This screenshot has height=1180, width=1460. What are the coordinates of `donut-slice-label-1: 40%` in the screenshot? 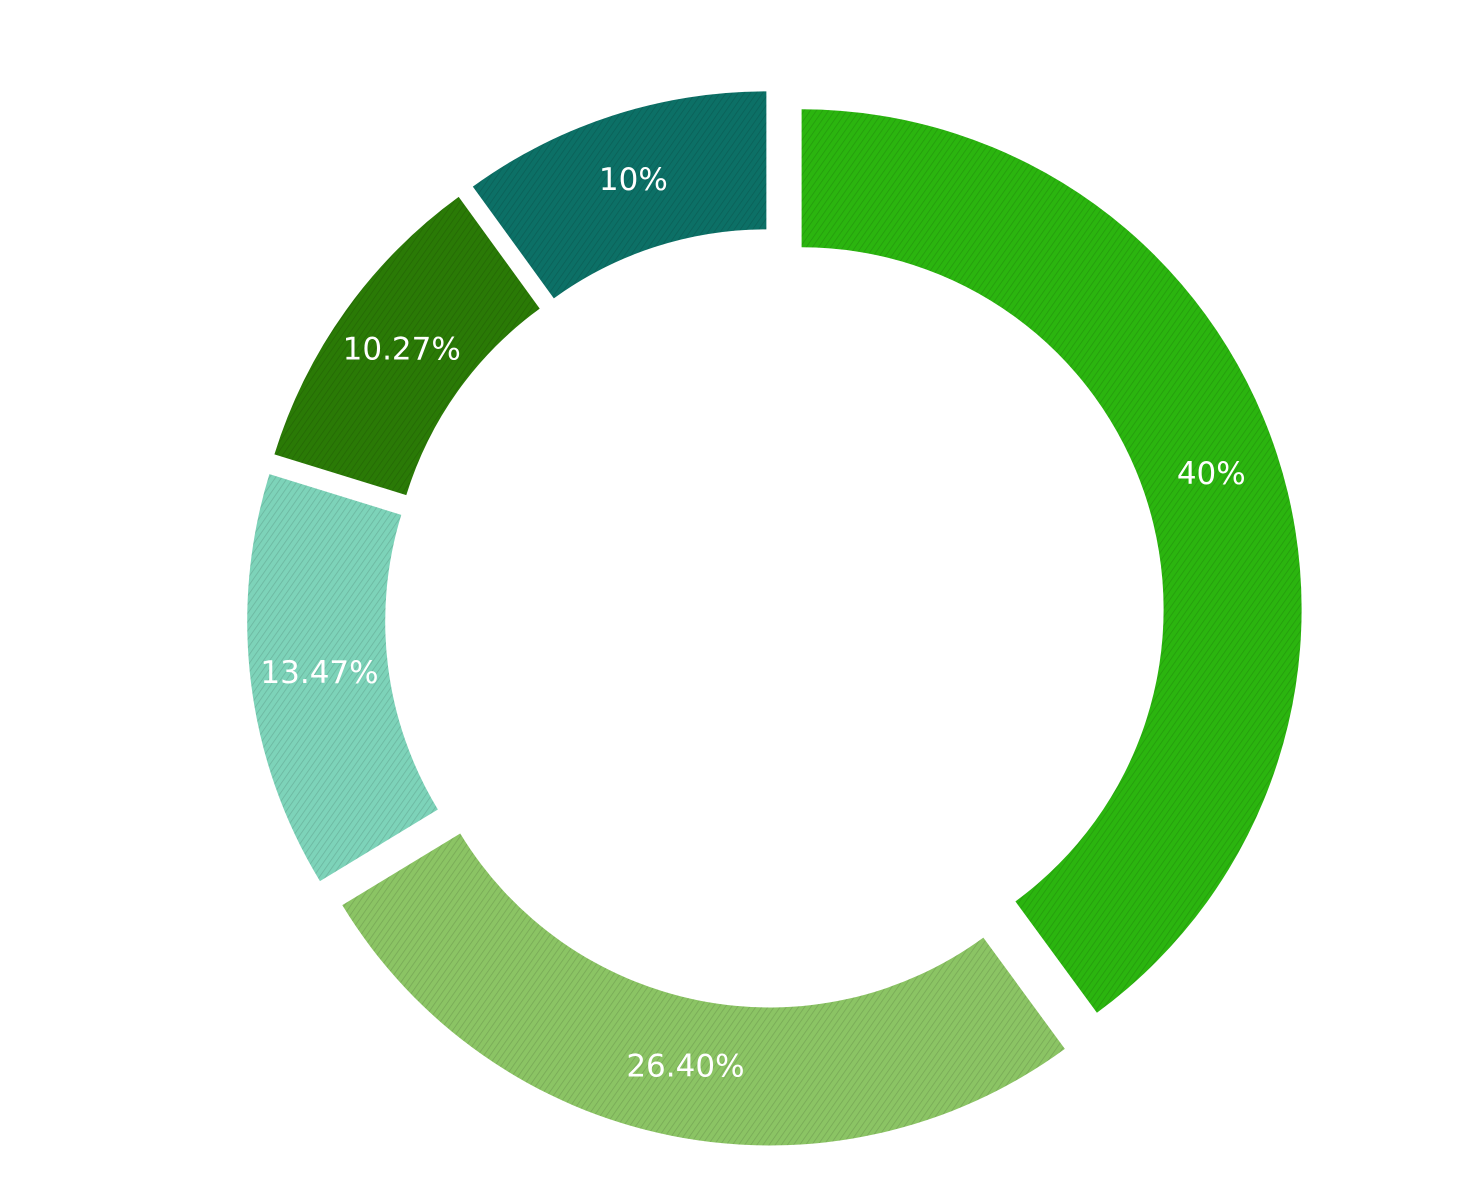 It's located at (1211, 474).